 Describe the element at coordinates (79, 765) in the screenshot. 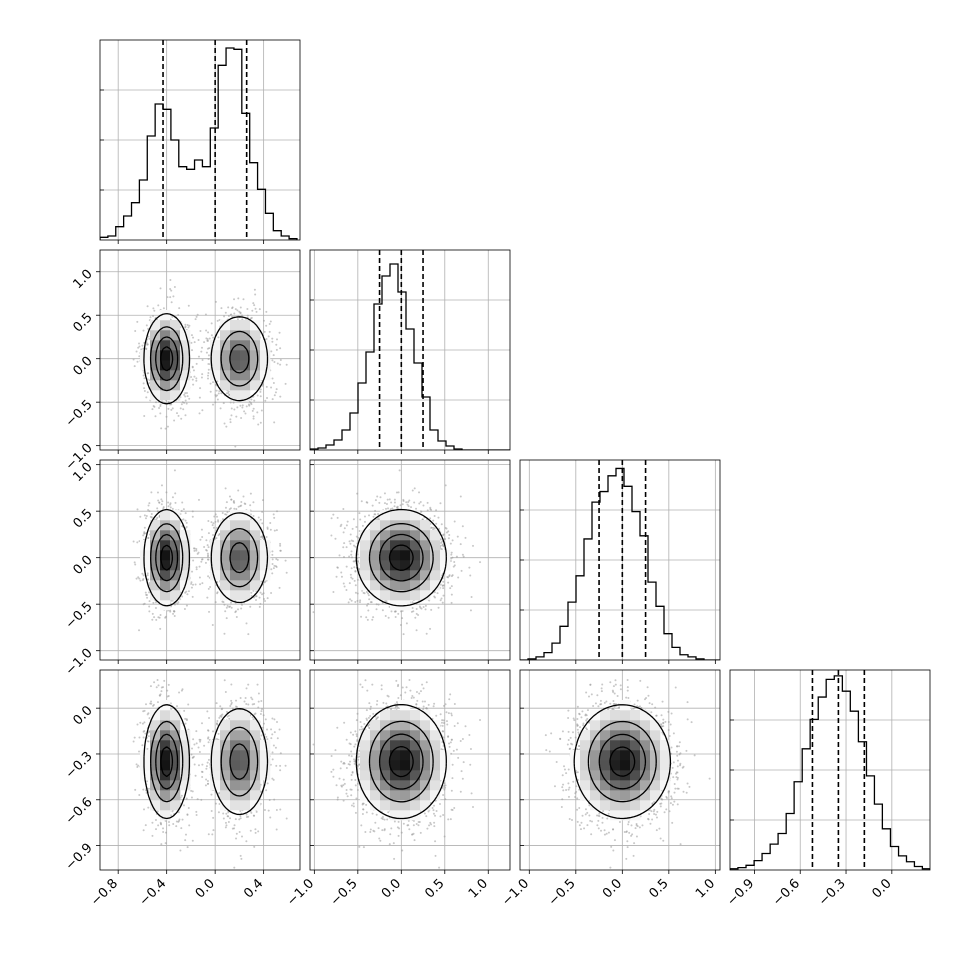

I see `ytick-label: −0.3` at that location.